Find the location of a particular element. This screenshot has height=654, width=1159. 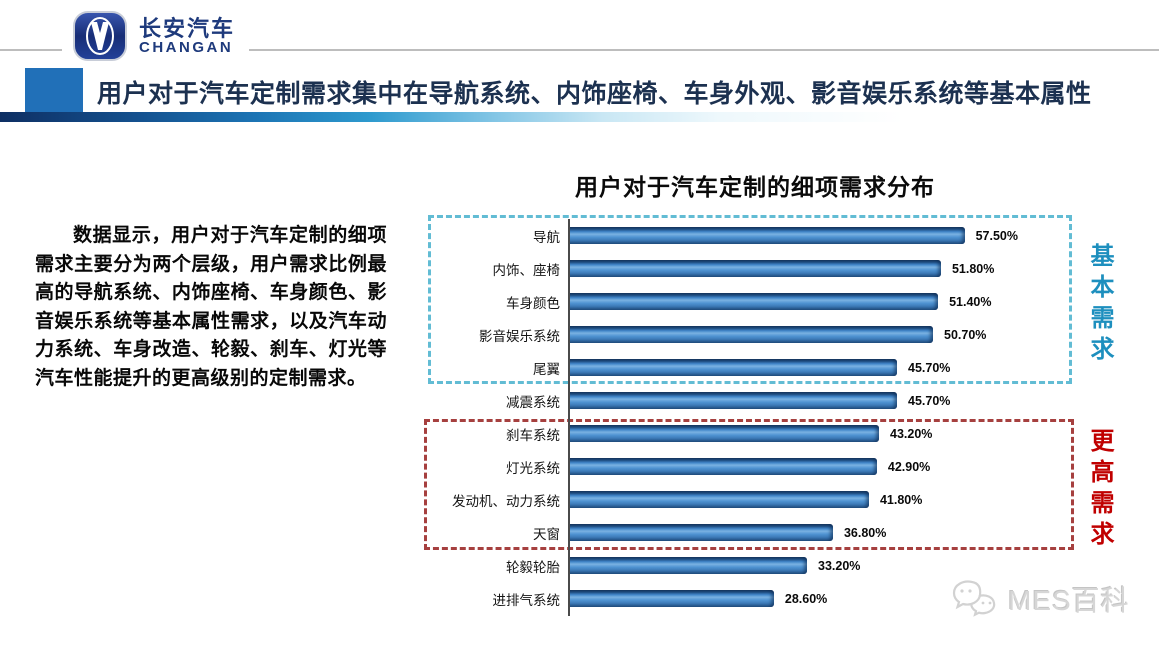

chart-row: 车身颜色 51.40% is located at coordinates (763, 301).